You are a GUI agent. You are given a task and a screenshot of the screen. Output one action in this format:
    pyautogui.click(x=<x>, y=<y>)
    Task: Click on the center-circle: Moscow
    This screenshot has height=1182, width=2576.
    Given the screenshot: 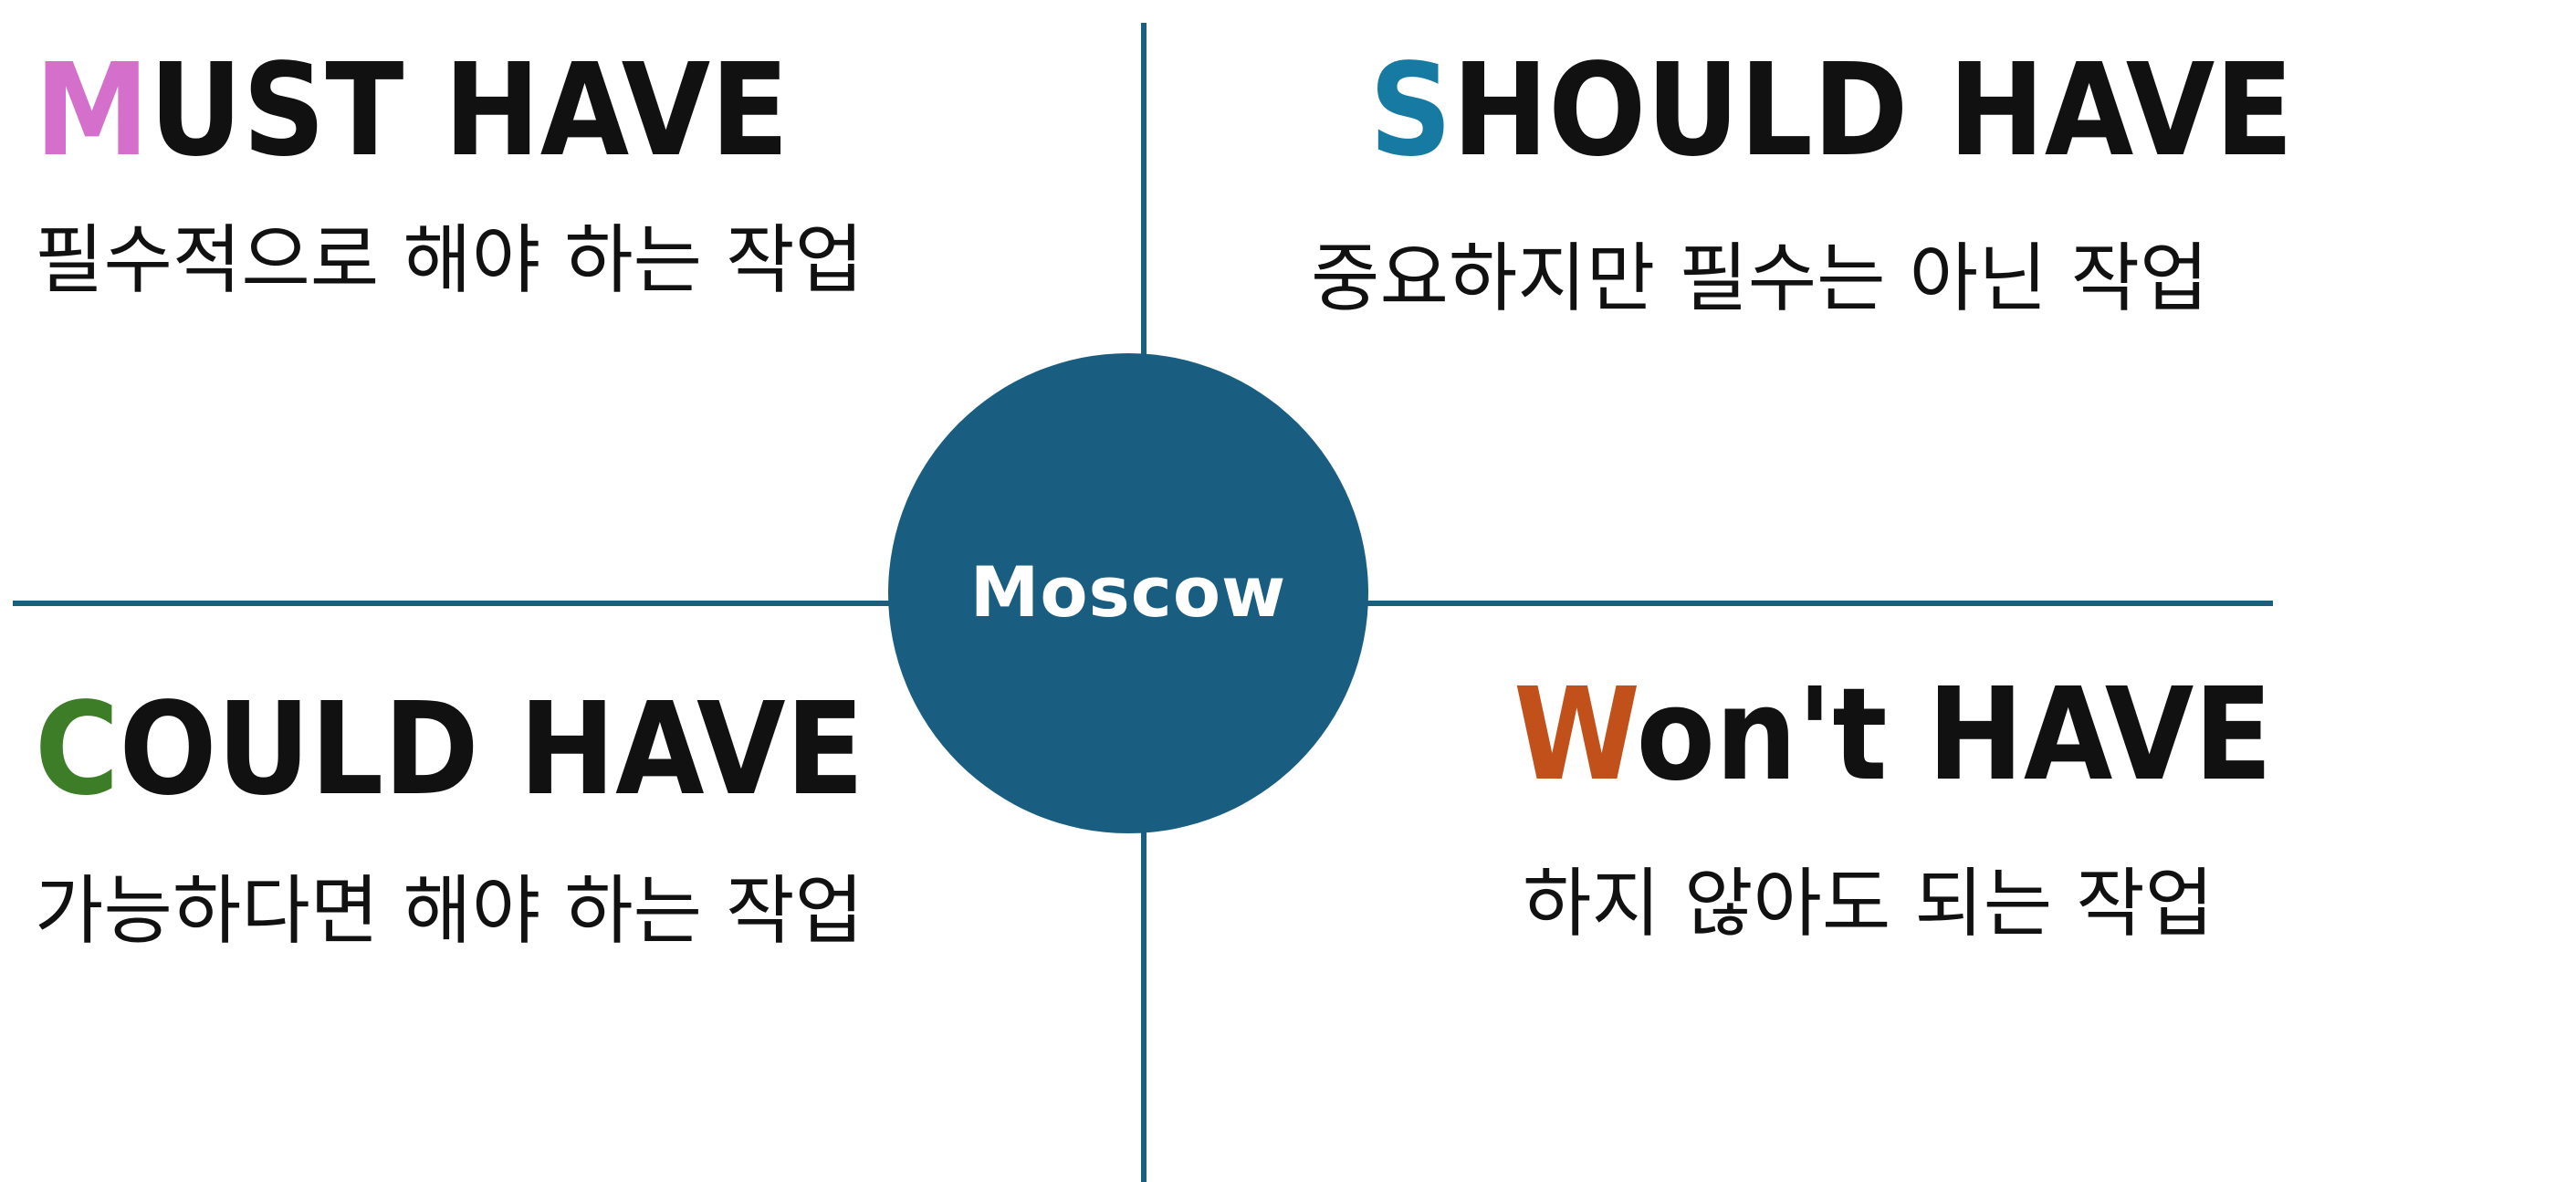 What is the action you would take?
    pyautogui.click(x=1128, y=593)
    